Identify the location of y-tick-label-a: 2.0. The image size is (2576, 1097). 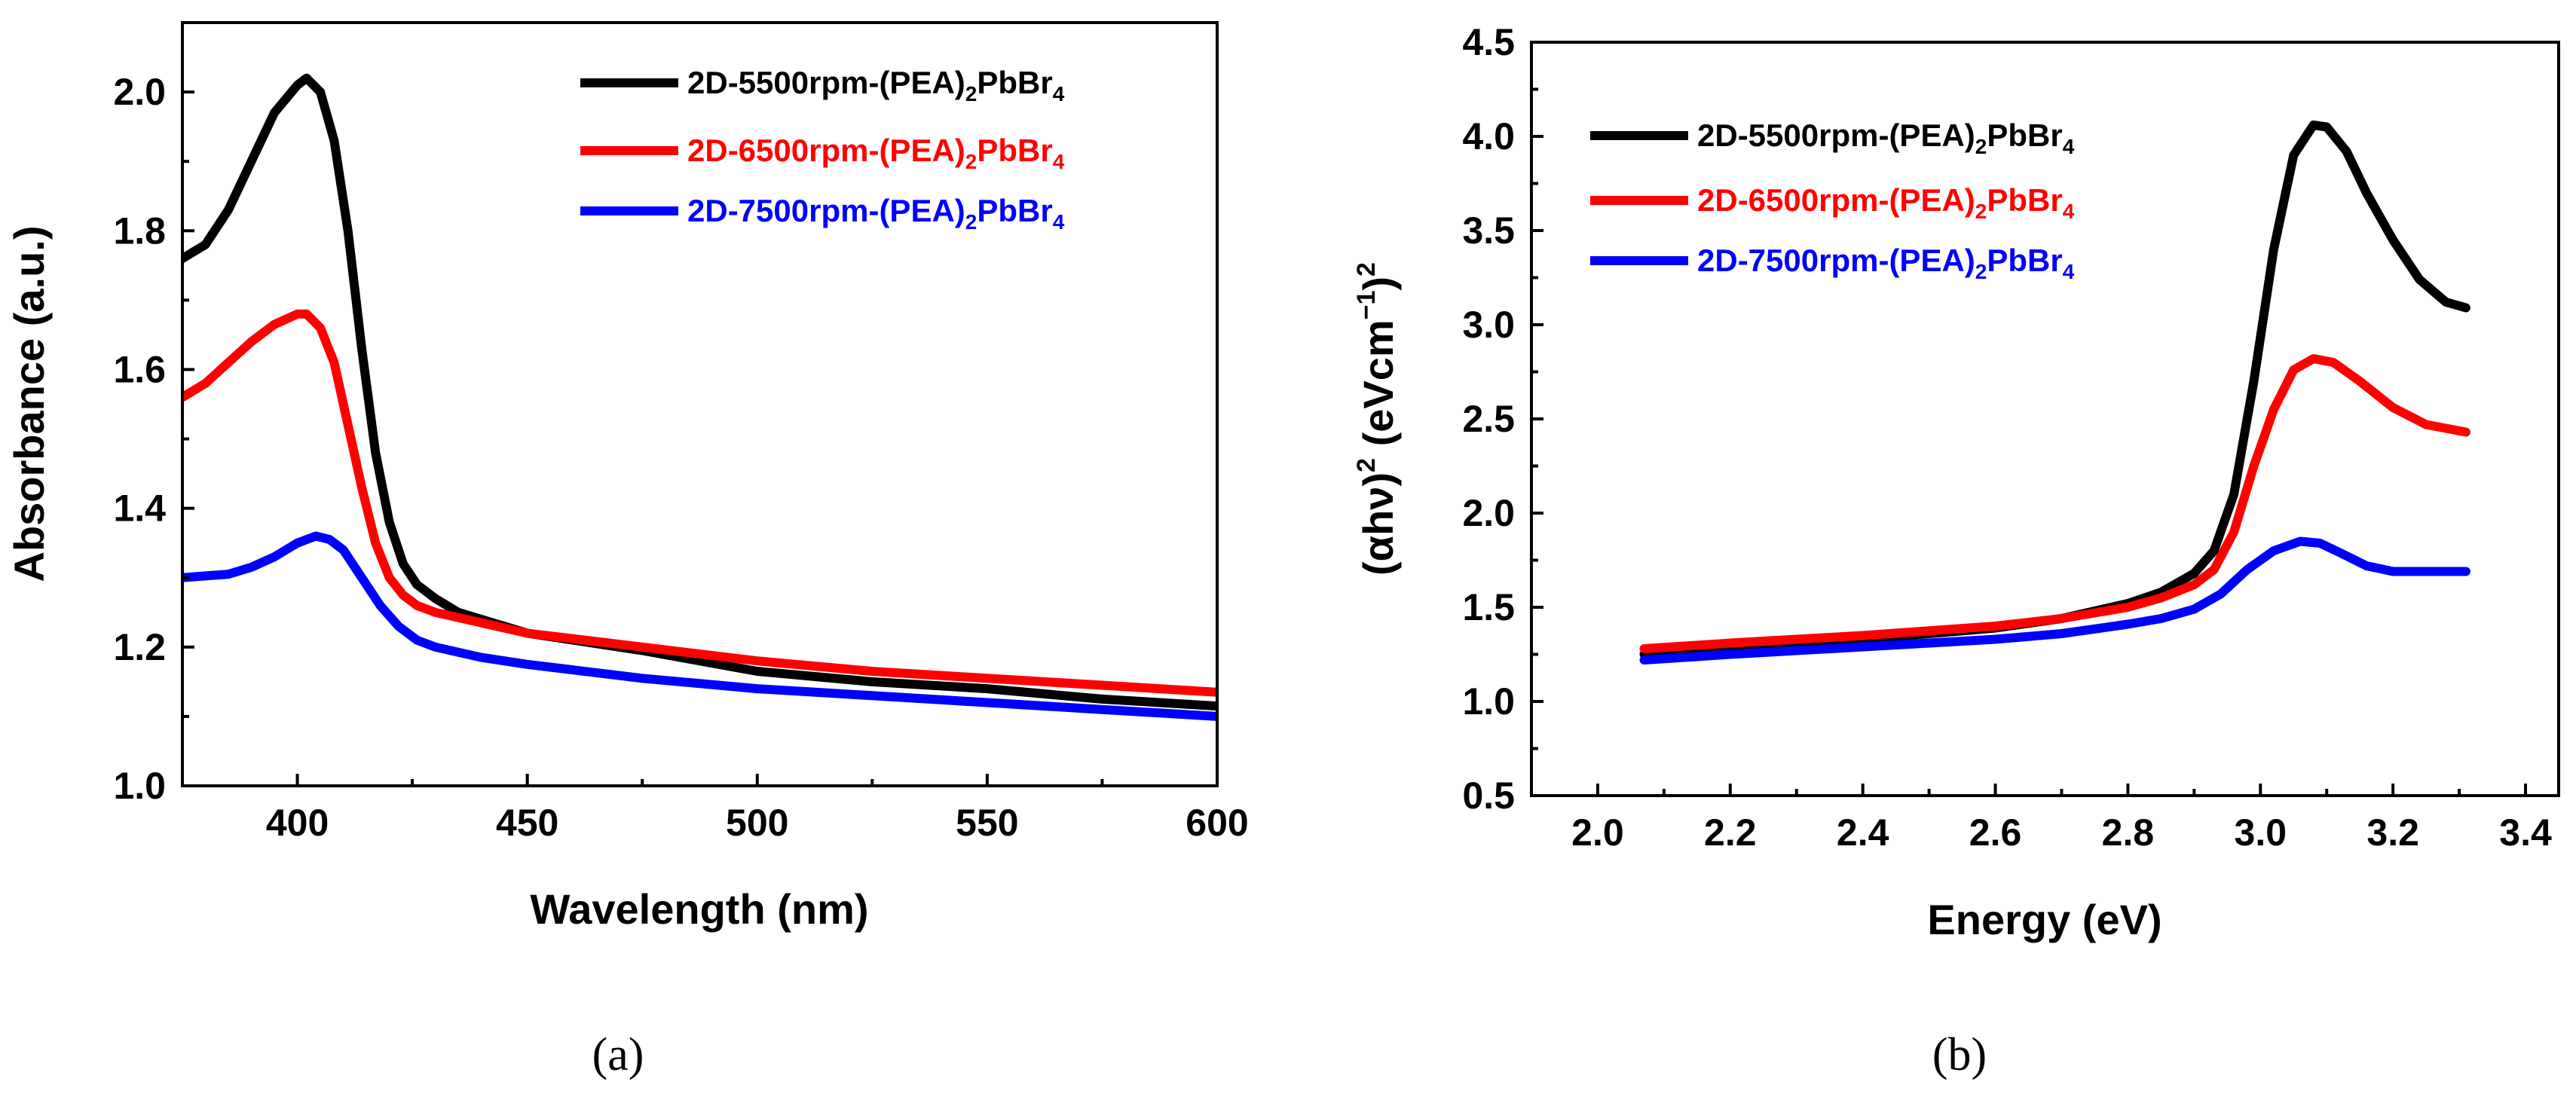
(140, 92).